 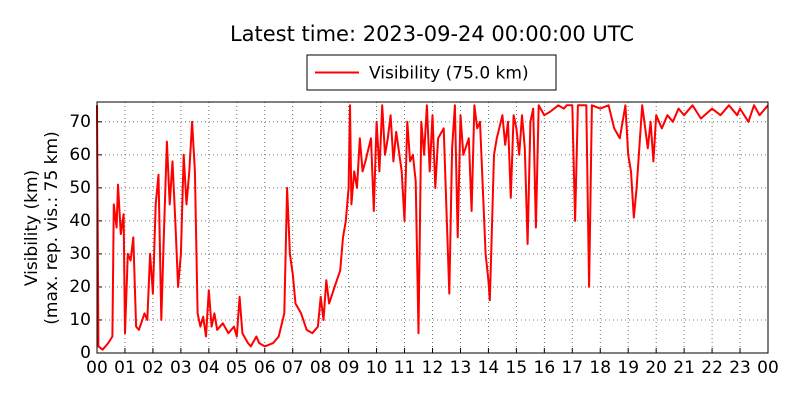 What do you see at coordinates (181, 368) in the screenshot?
I see `x-tick-label: 03` at bounding box center [181, 368].